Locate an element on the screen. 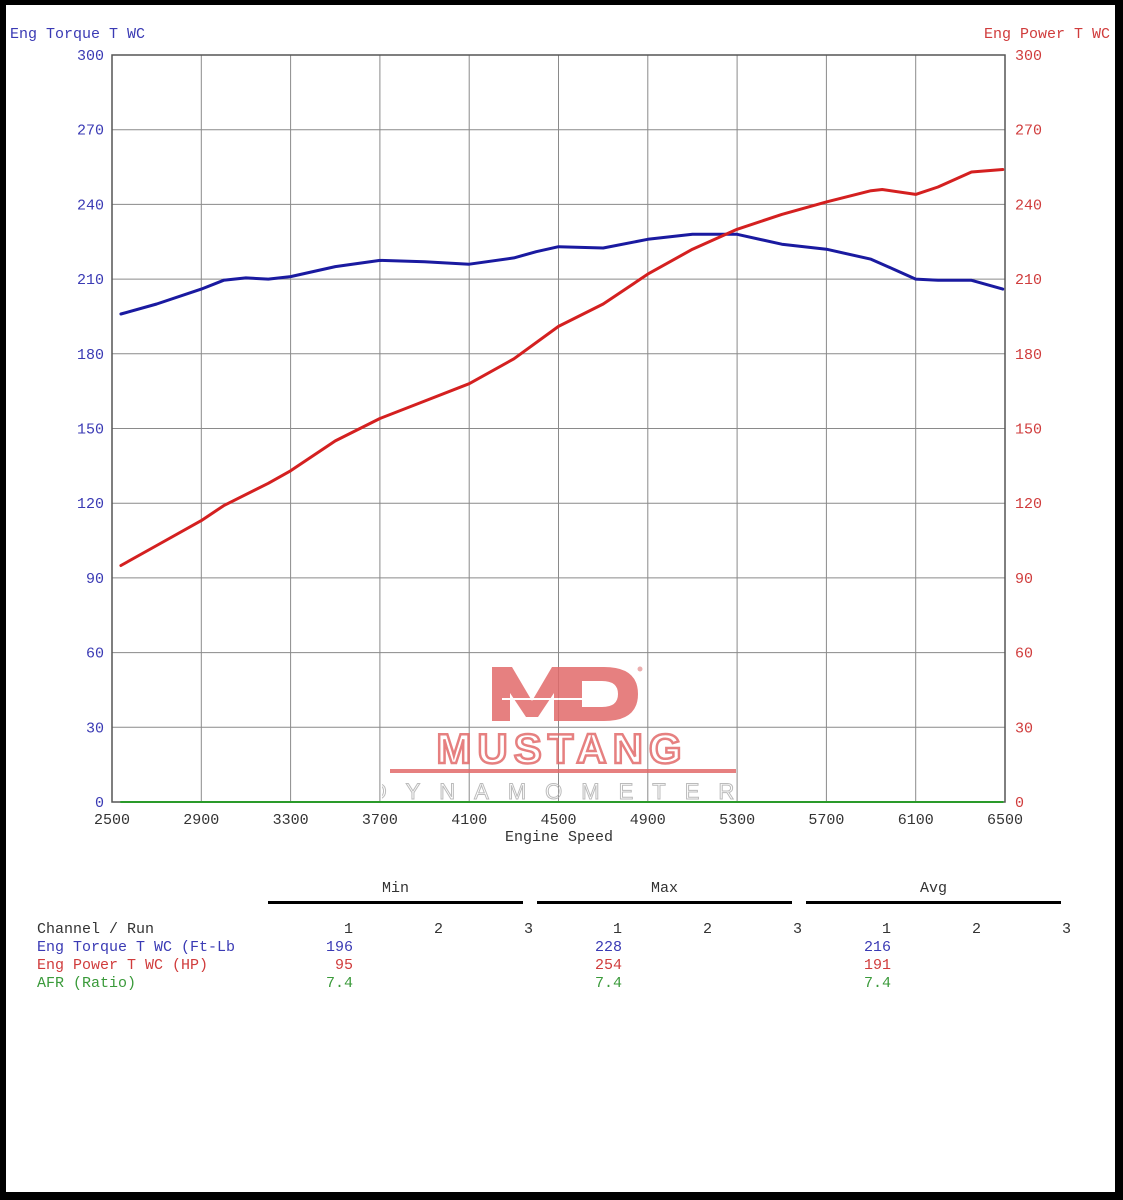 This screenshot has height=1200, width=1123. table-row-power: Eng Power T WC (HP) is located at coordinates (122, 966).